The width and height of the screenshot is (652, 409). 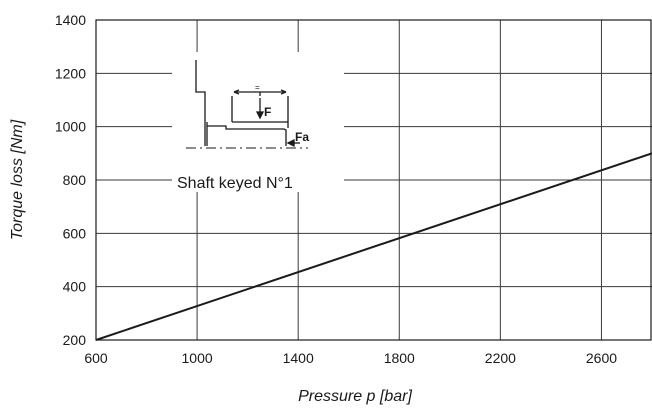 I want to click on y-tick-label-400: 400, so click(x=75, y=287).